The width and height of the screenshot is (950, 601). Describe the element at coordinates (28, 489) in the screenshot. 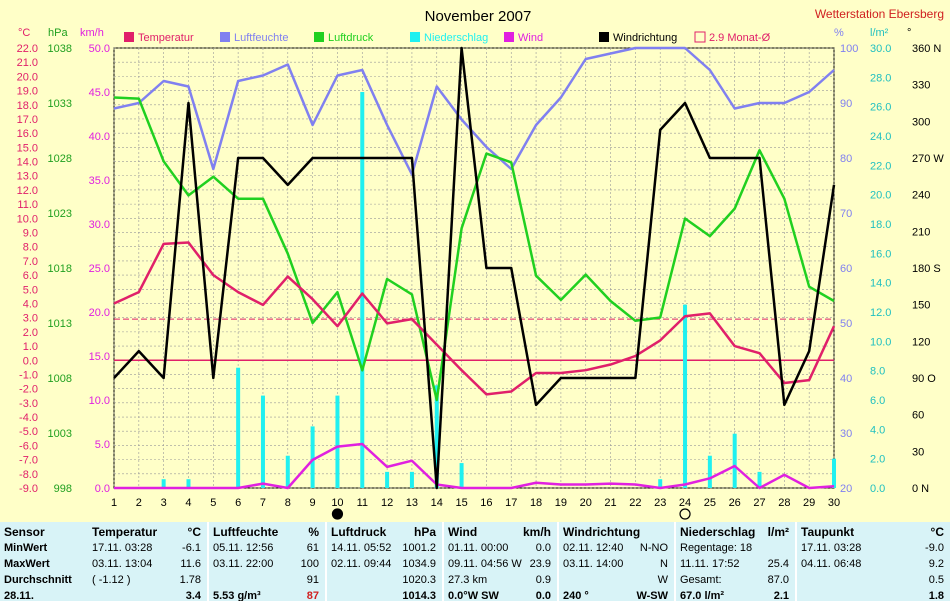

I see `tick-label-temperature: -9.0` at that location.